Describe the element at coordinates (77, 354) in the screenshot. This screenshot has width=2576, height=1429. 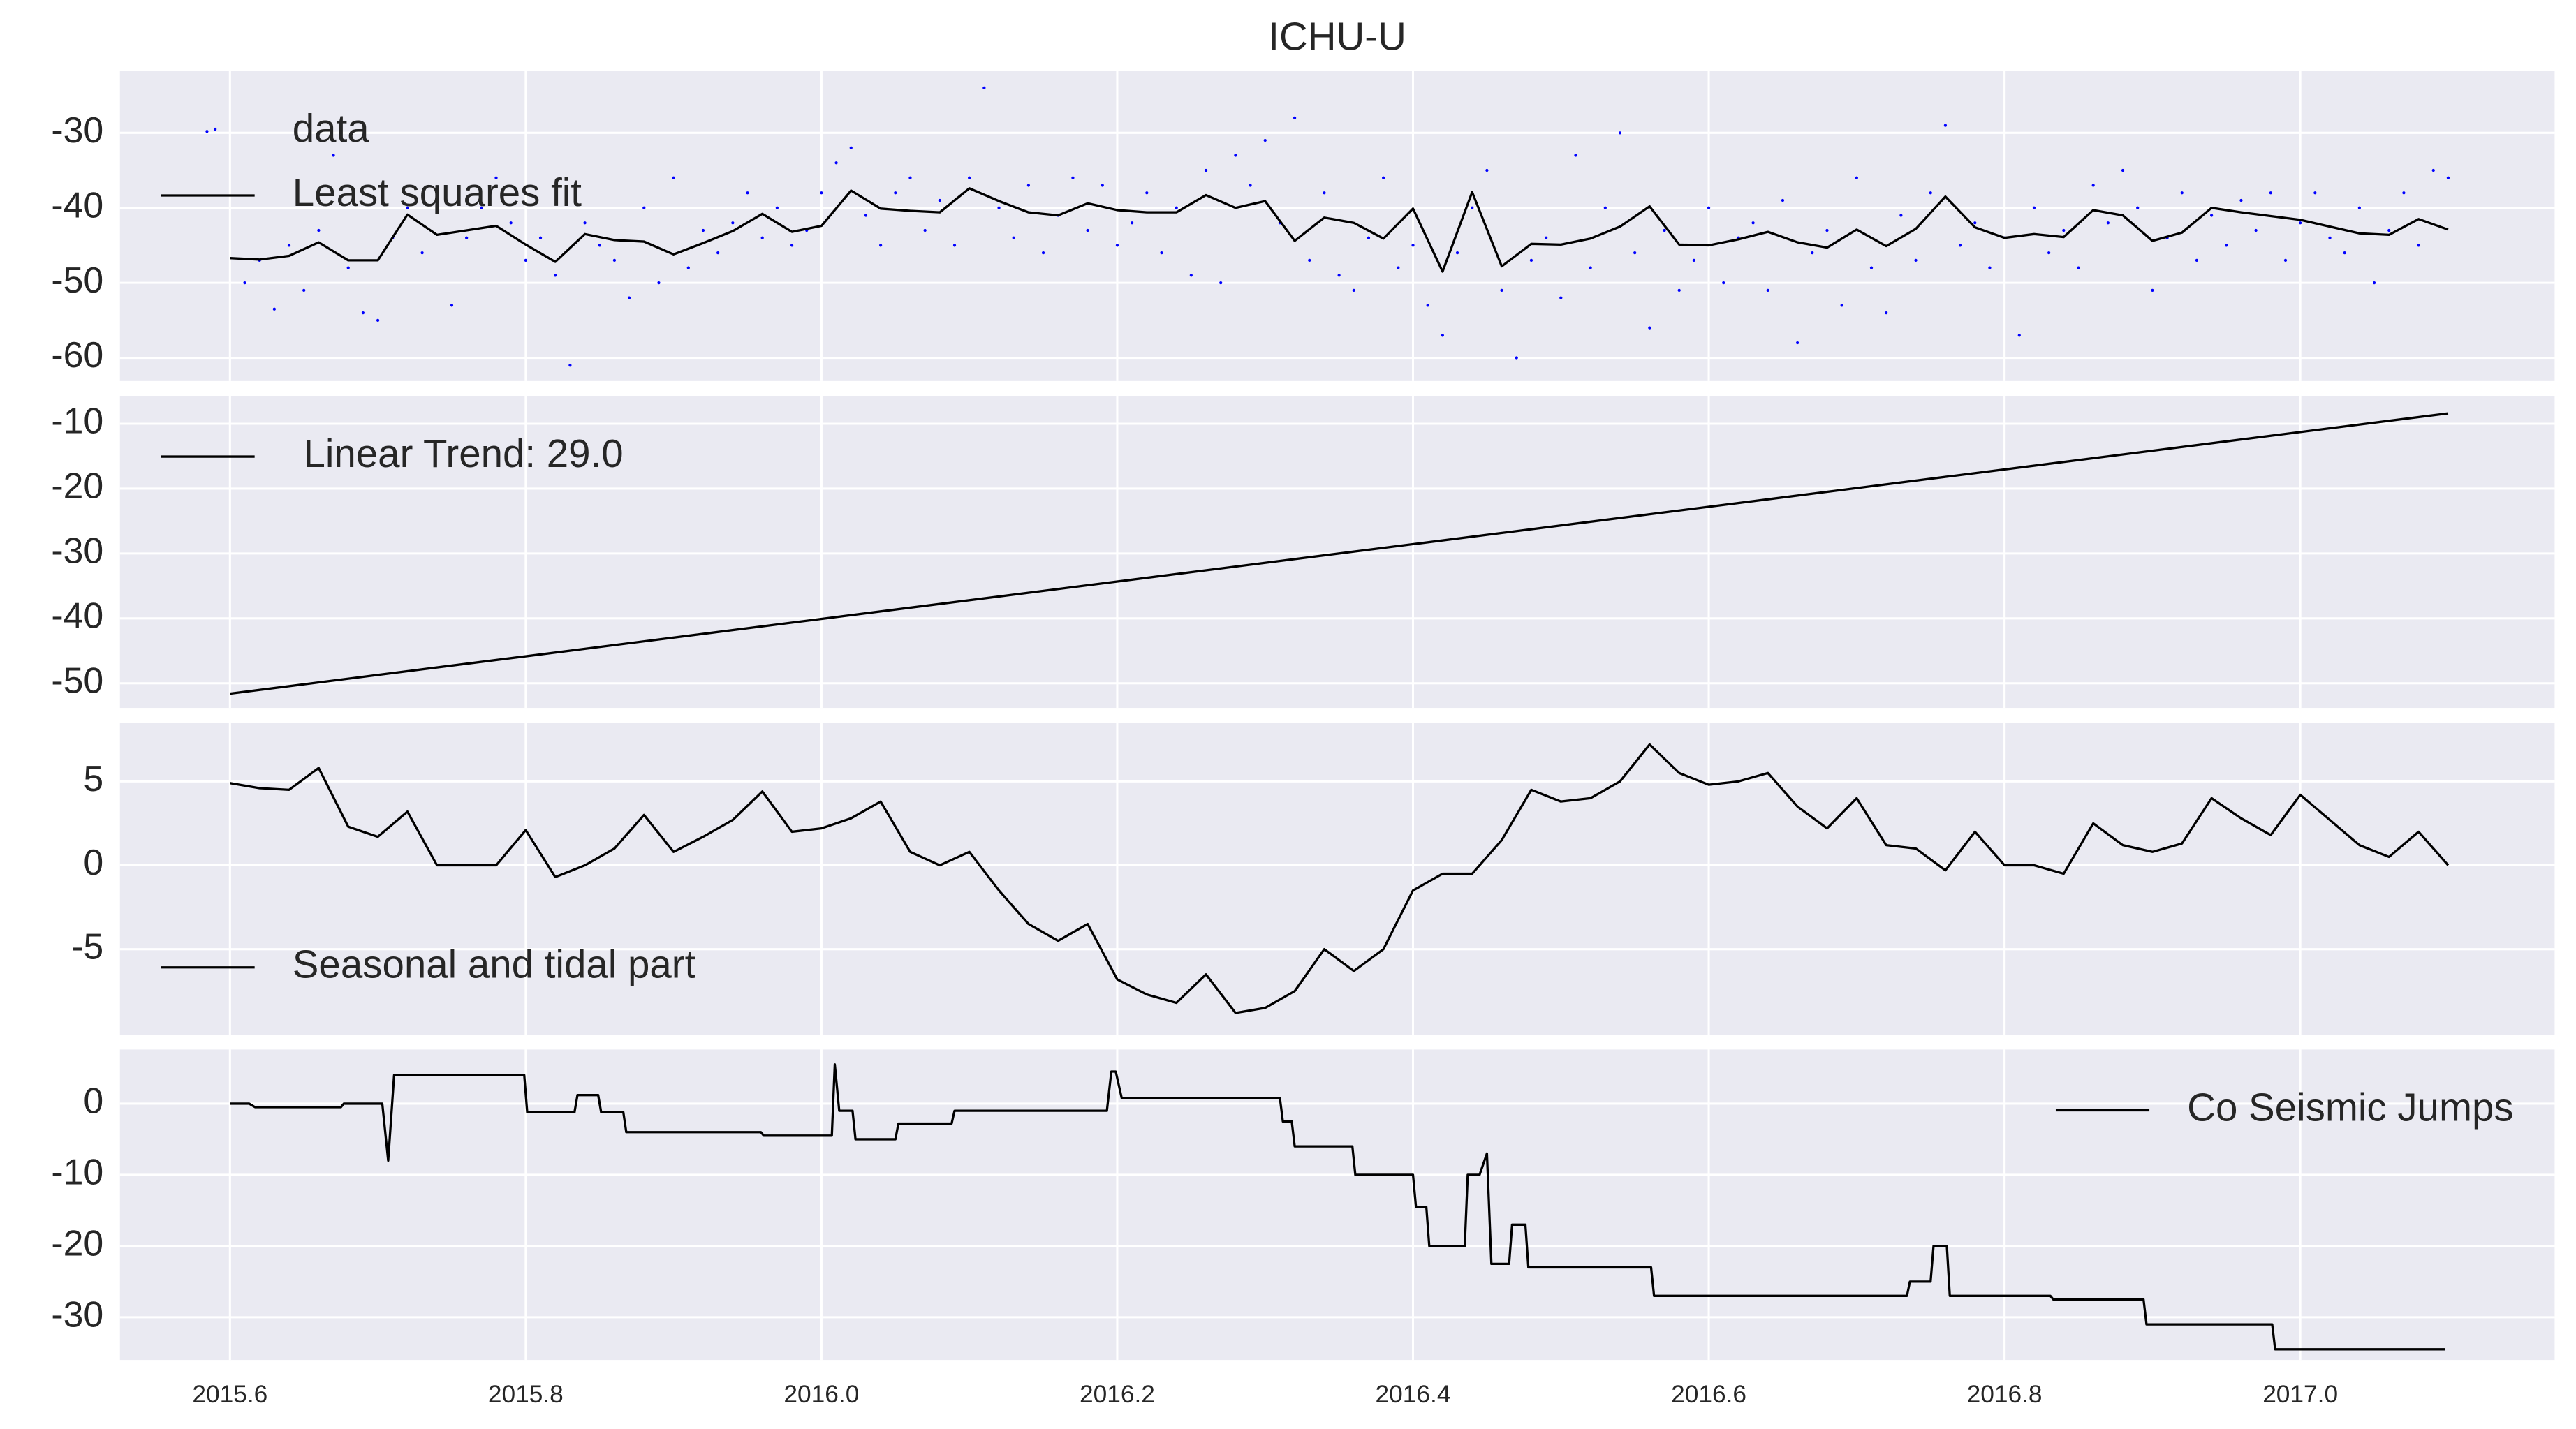
I see `y-tick-label: -60` at that location.